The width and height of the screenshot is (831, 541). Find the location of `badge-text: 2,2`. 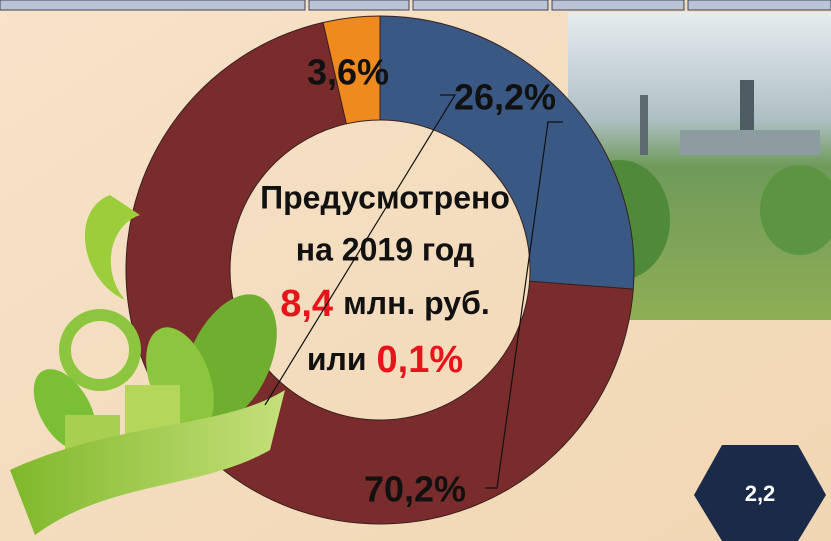

badge-text: 2,2 is located at coordinates (760, 493).